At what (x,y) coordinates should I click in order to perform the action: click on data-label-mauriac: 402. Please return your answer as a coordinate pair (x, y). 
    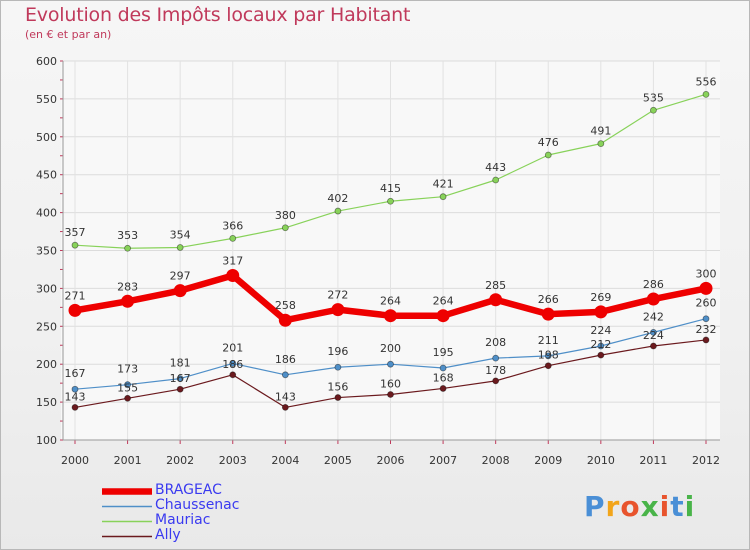
    Looking at the image, I should click on (337, 198).